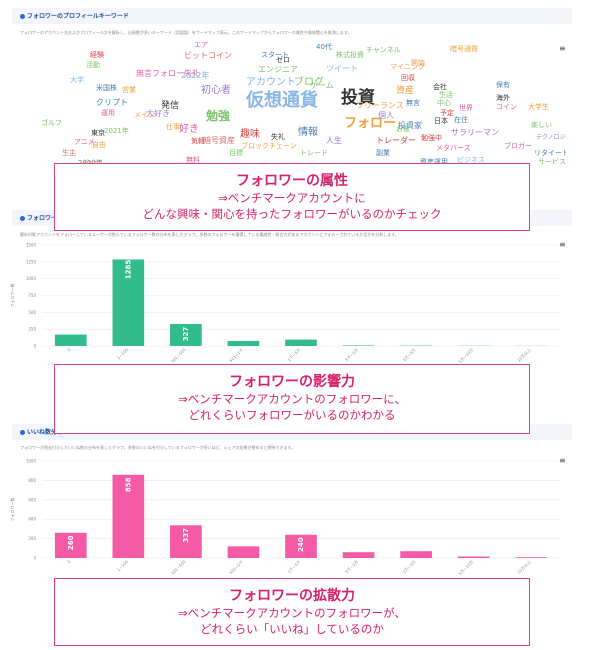 The height and width of the screenshot is (650, 589). What do you see at coordinates (292, 629) in the screenshot?
I see `callout-spread-line2: どれくらい「いいね」しているのか` at bounding box center [292, 629].